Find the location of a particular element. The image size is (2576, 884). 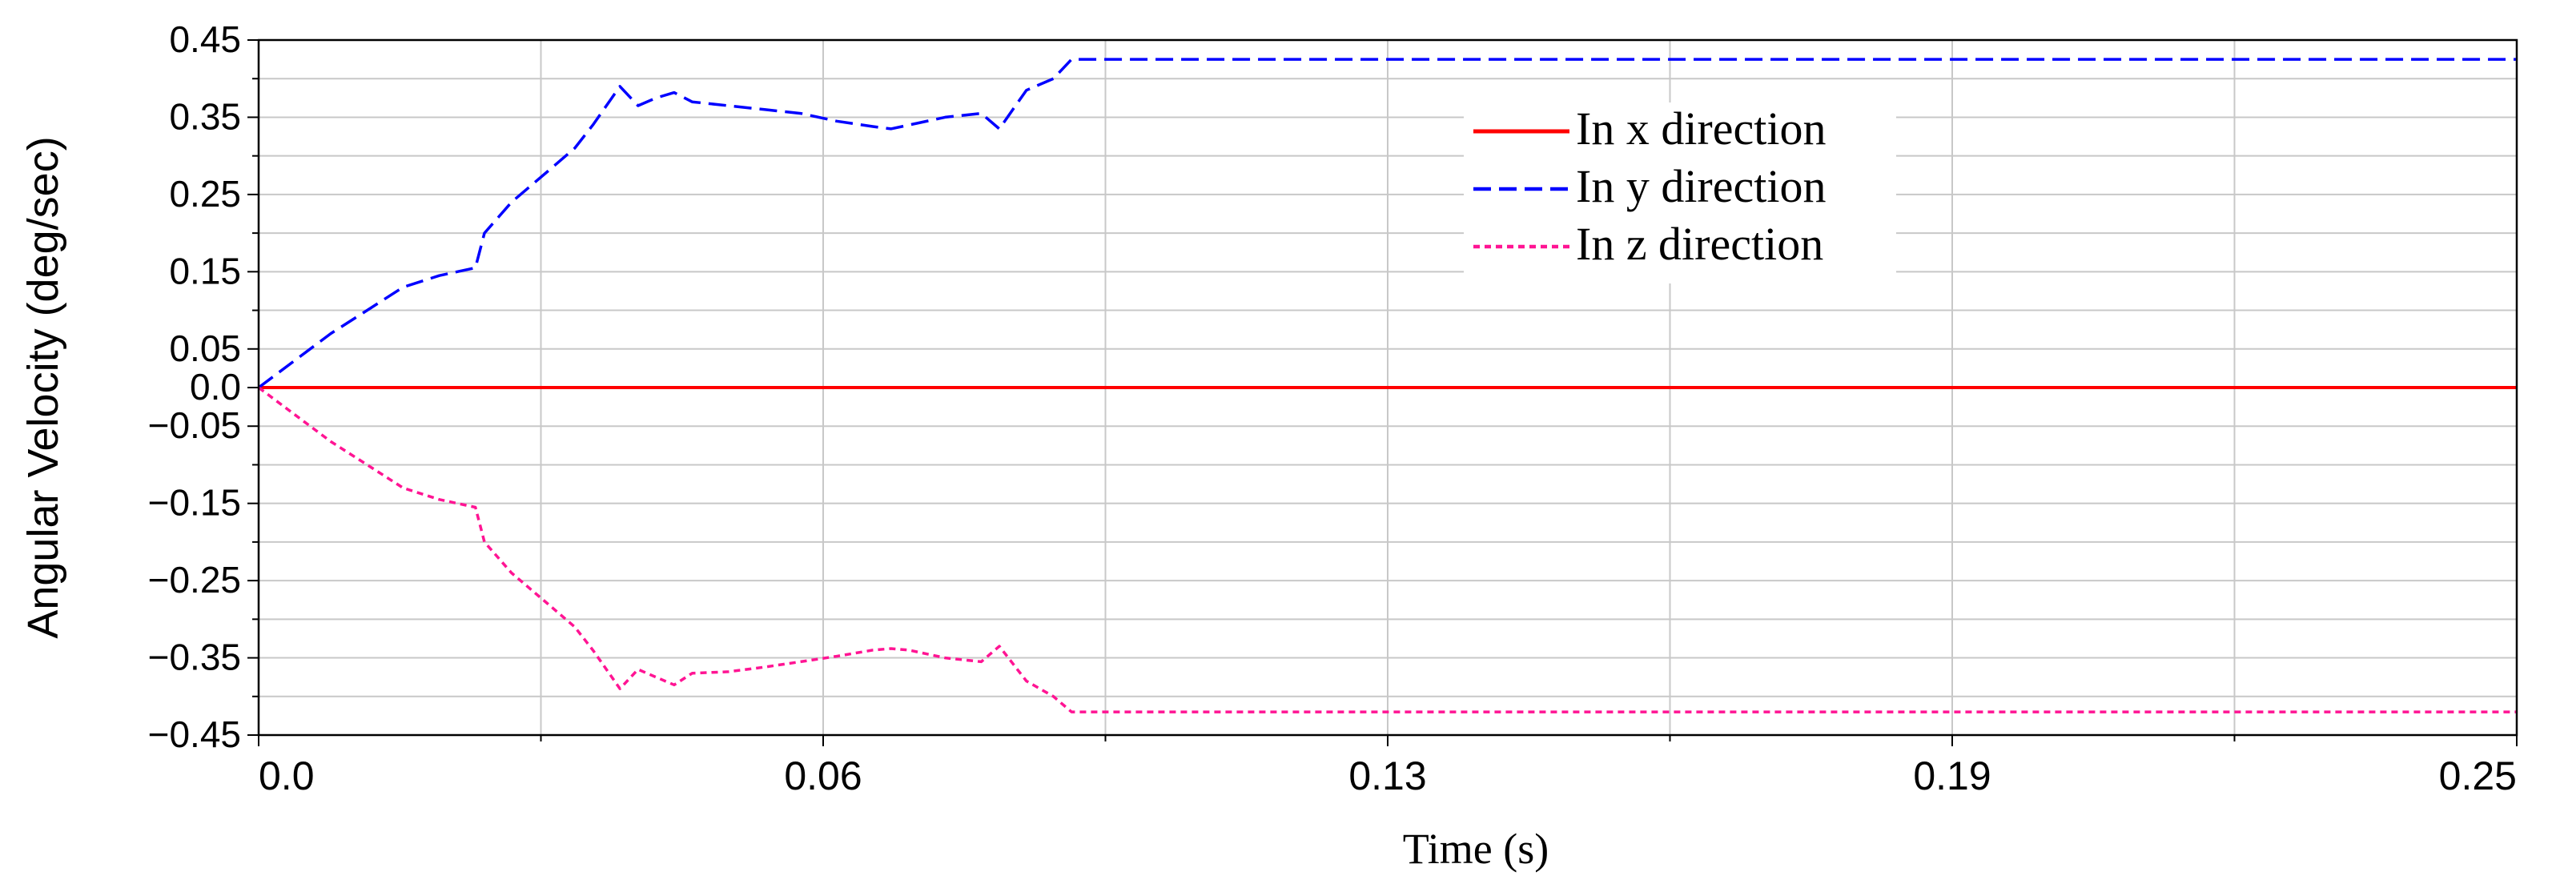

legend-label: In x direction is located at coordinates (1701, 128).